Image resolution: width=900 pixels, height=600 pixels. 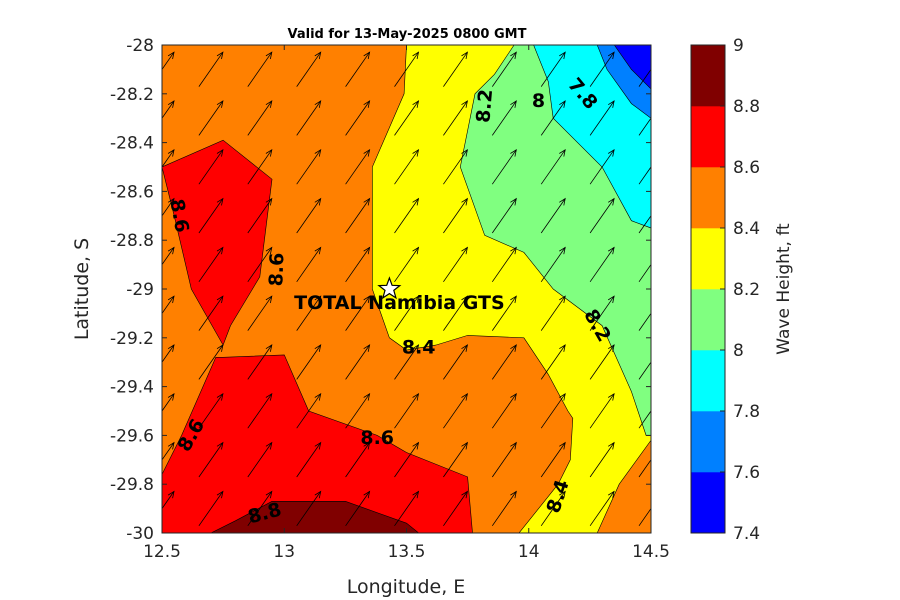 What do you see at coordinates (419, 348) in the screenshot?
I see `contour-label: 8.4` at bounding box center [419, 348].